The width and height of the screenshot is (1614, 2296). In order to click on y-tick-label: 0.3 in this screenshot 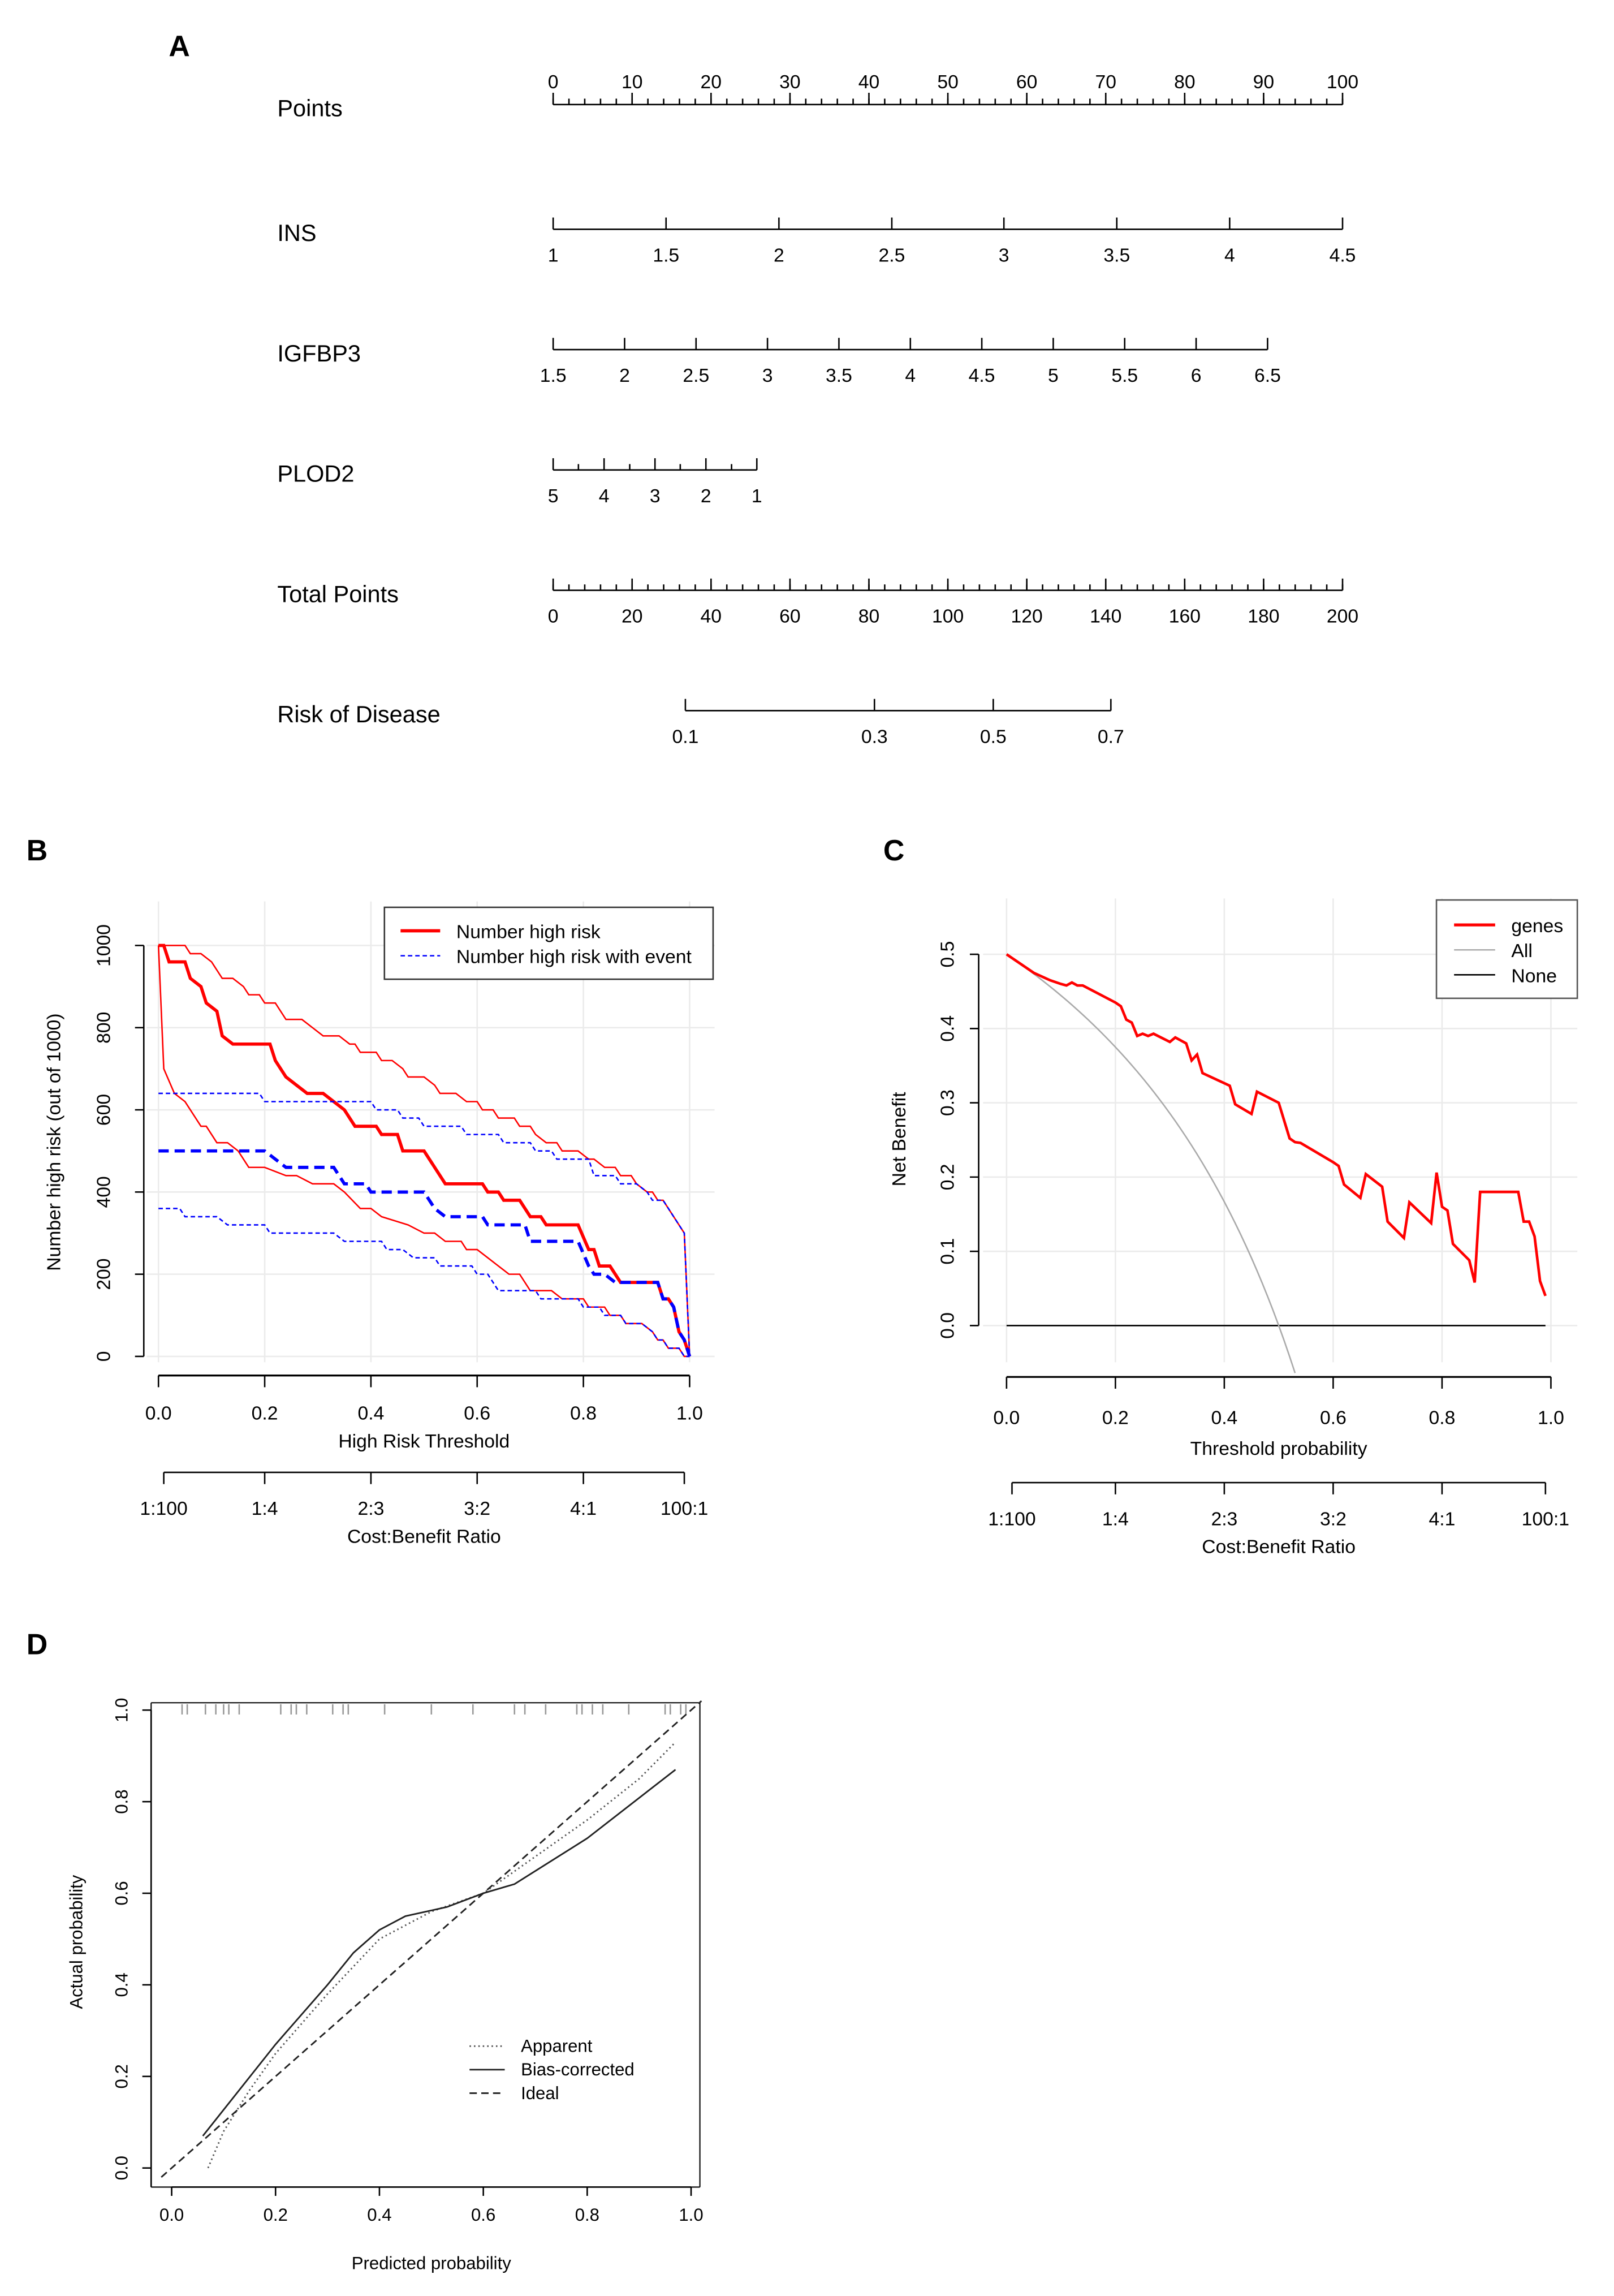, I will do `click(948, 1102)`.